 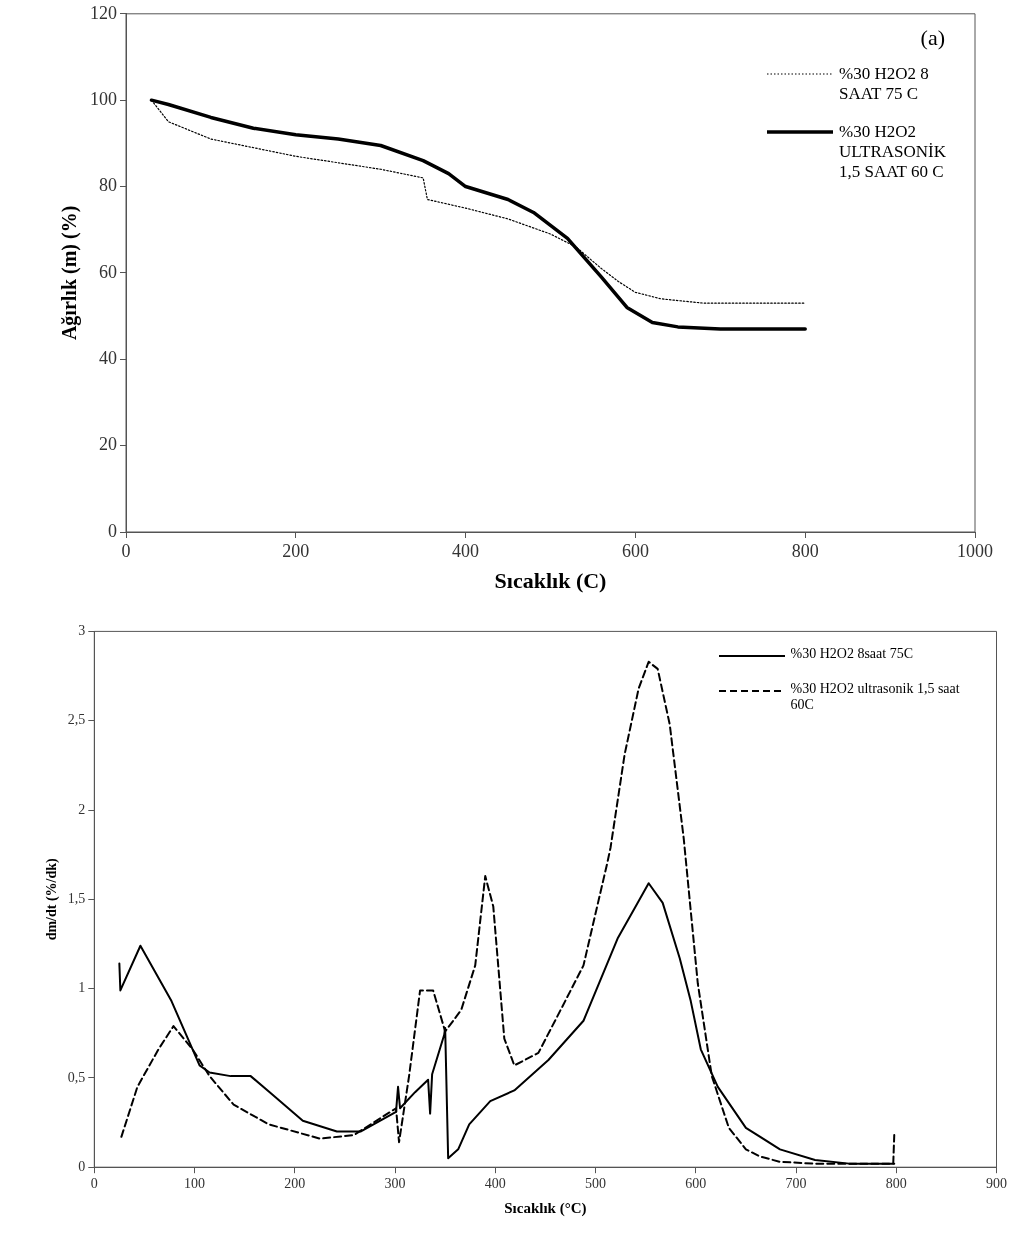 What do you see at coordinates (76, 1077) in the screenshot?
I see `y-tick-label: 0,5` at bounding box center [76, 1077].